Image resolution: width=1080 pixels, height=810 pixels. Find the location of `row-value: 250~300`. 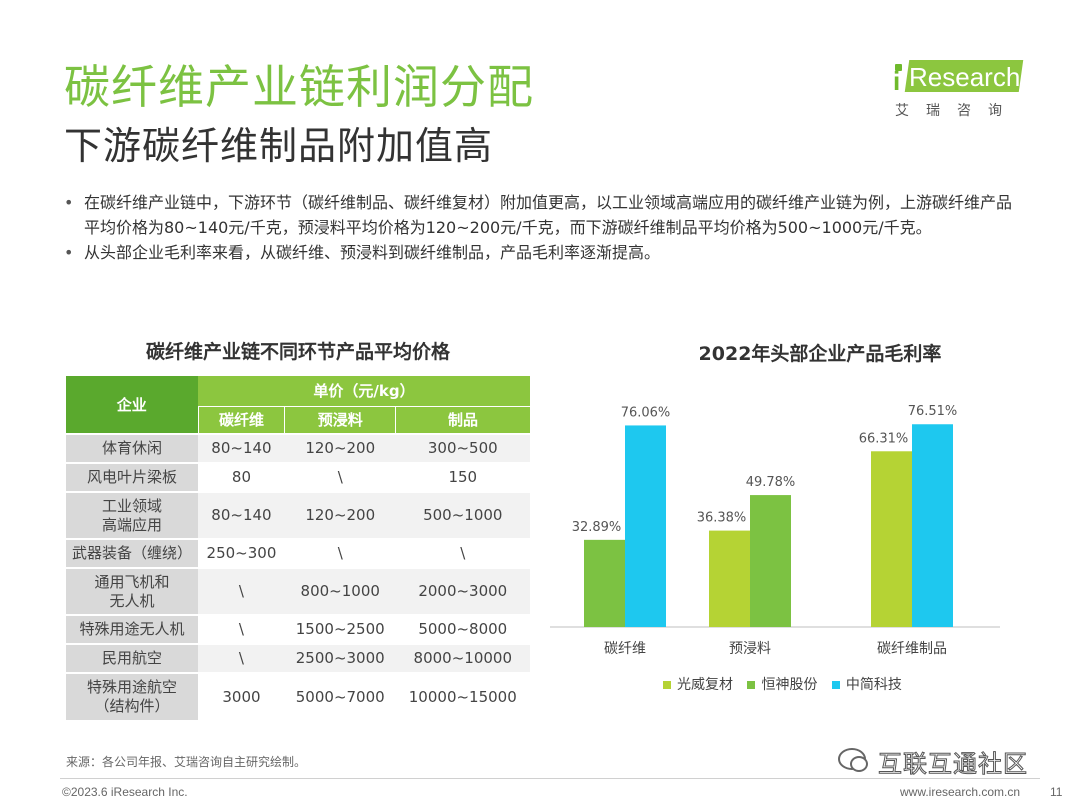

row-value: 250~300 is located at coordinates (241, 553).